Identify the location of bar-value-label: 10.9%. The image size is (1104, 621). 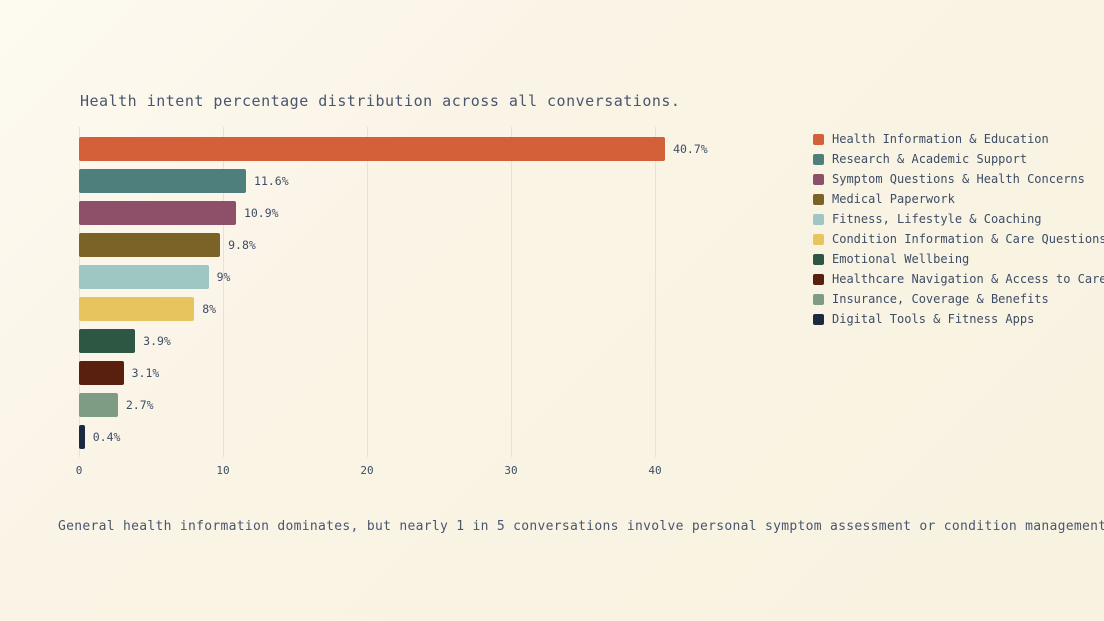
(261, 213).